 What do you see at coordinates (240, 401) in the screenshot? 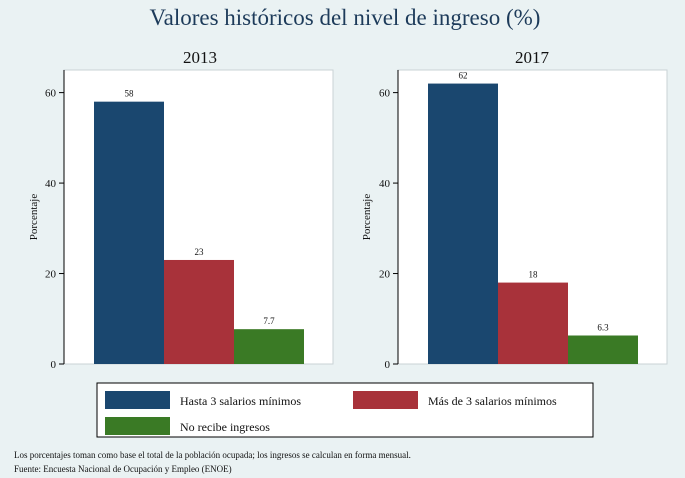
I see `legend-label-hasta-3: Hasta 3 salarios mínimos` at bounding box center [240, 401].